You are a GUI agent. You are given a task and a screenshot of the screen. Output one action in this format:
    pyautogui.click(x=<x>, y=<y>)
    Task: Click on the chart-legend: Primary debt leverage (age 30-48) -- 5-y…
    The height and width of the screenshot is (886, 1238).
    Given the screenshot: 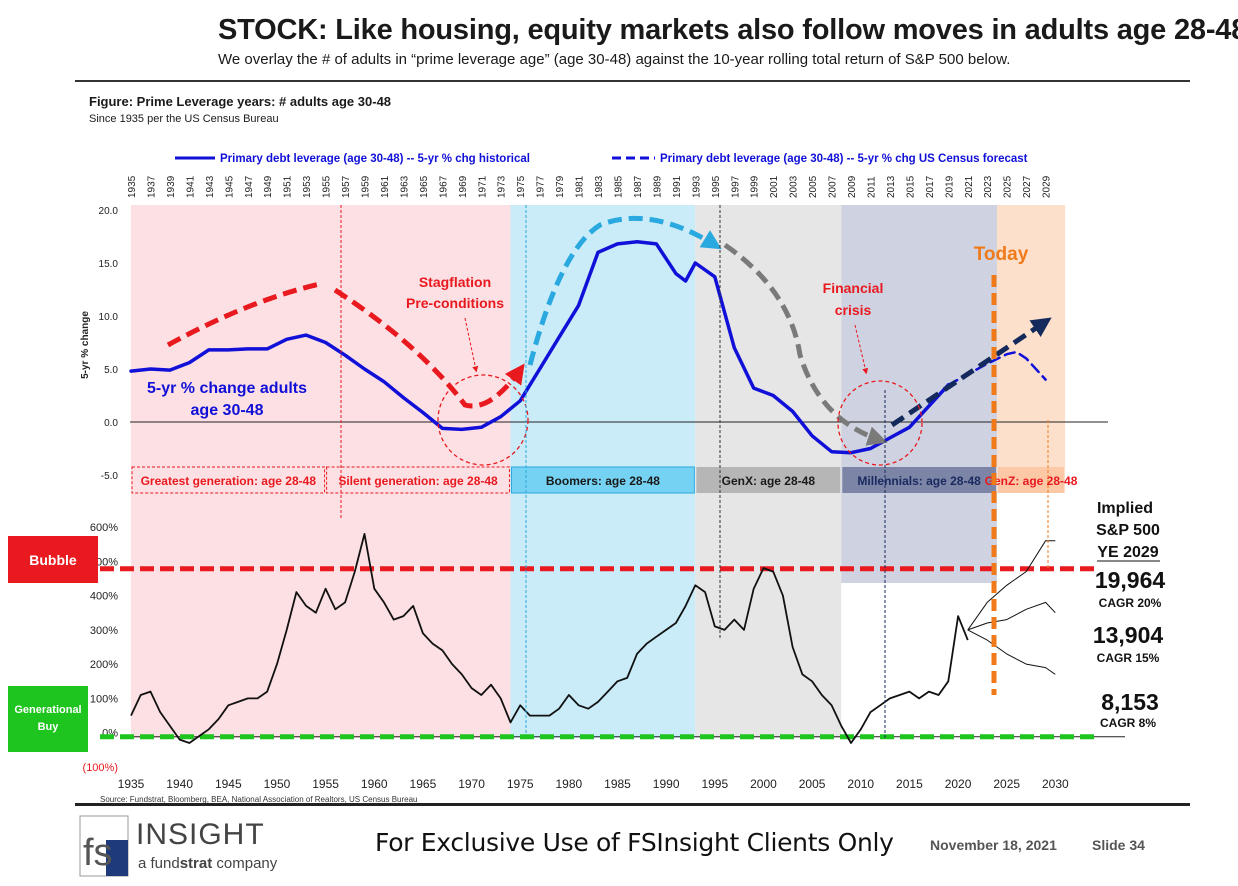 What is the action you would take?
    pyautogui.click(x=601, y=159)
    